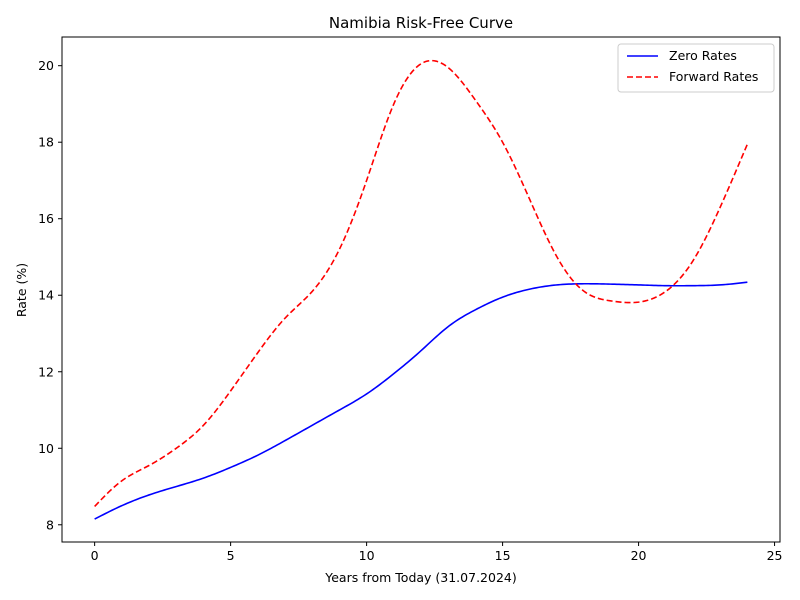 The height and width of the screenshot is (600, 800). Describe the element at coordinates (775, 555) in the screenshot. I see `x-tick-label: 25` at that location.